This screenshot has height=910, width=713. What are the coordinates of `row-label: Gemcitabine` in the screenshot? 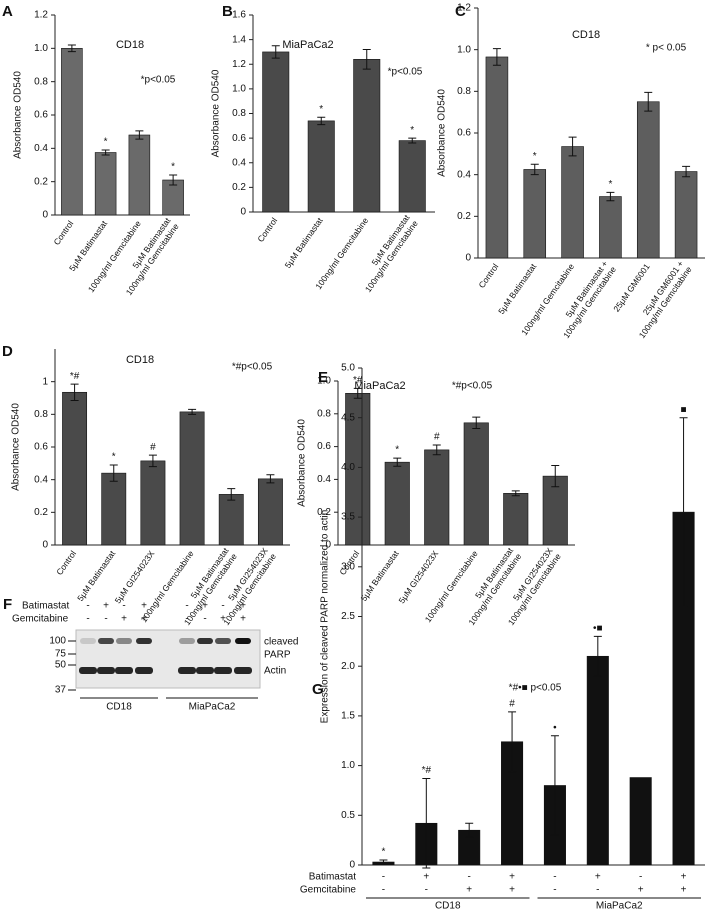 It's located at (328, 890).